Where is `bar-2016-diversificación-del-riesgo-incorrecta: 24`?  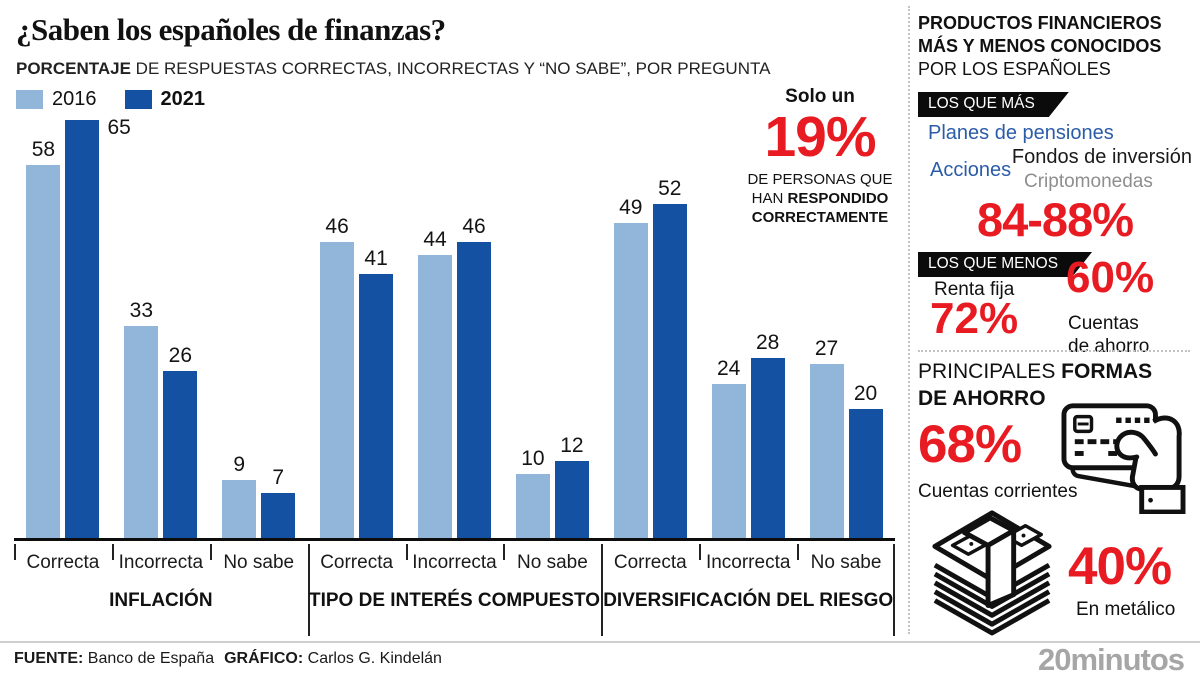
bar-2016-diversificación-del-riesgo-incorrecta: 24 is located at coordinates (728, 447).